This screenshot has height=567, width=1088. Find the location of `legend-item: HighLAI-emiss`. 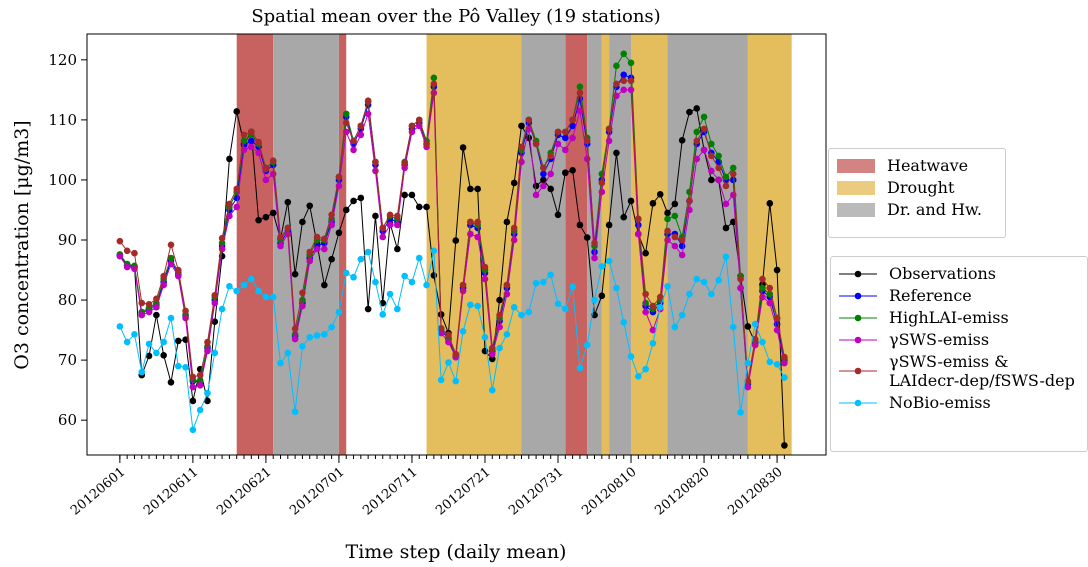

legend-item: HighLAI-emiss is located at coordinates (959, 317).